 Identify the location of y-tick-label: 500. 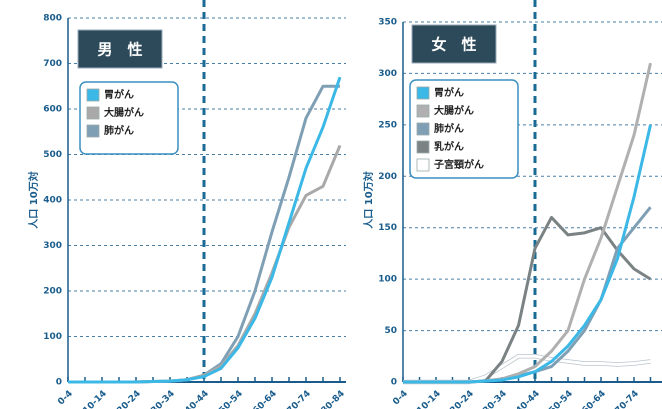
(52, 155).